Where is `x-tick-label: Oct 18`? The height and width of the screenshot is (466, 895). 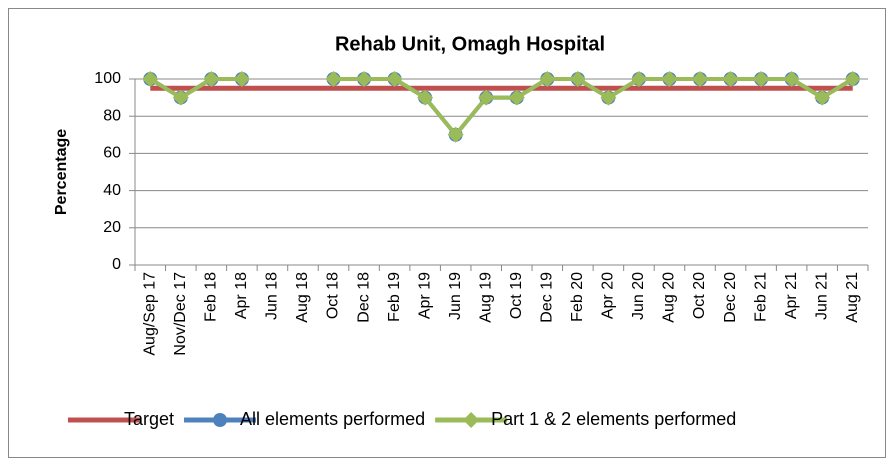
x-tick-label: Oct 18 is located at coordinates (333, 295).